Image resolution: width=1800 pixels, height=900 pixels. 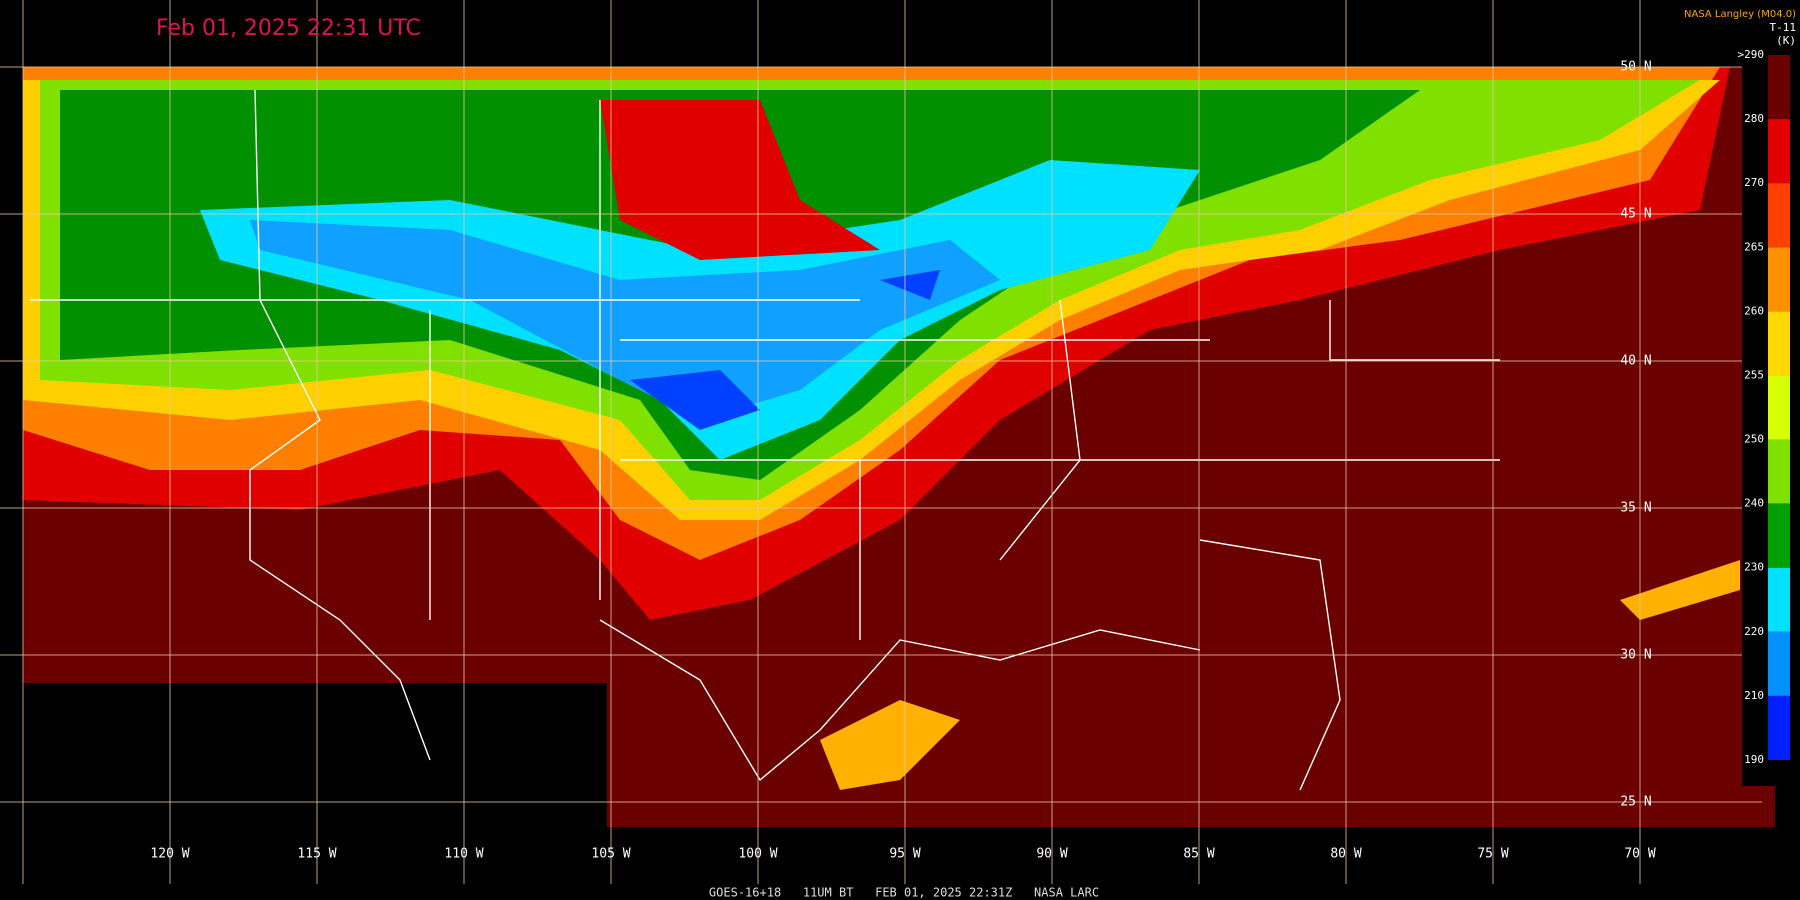 I want to click on legend-variable: T-11, so click(x=1783, y=27).